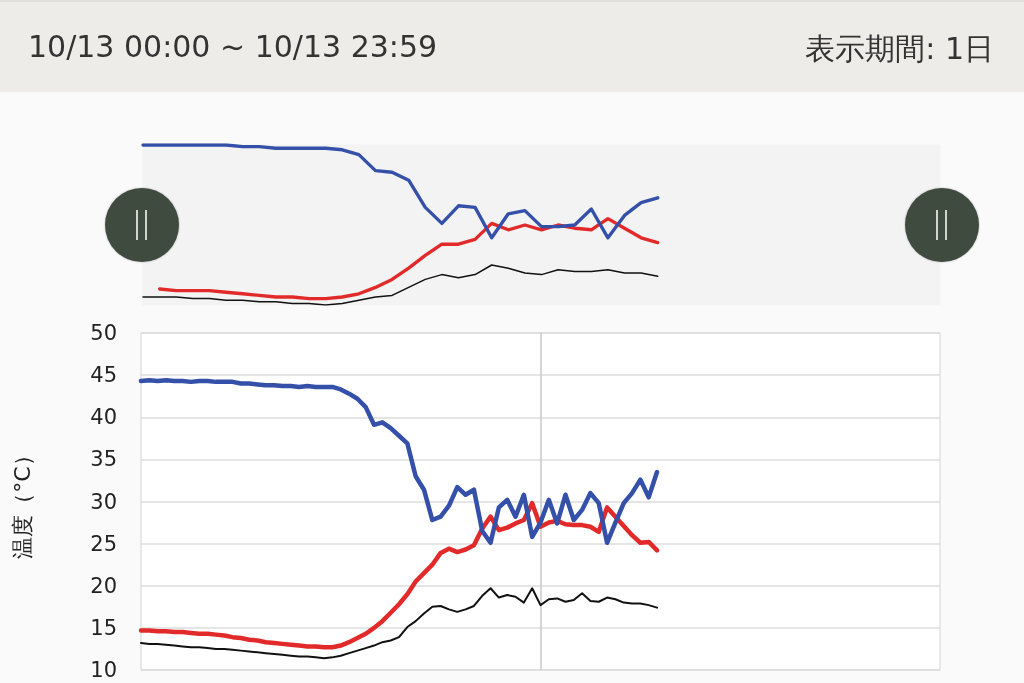 Image resolution: width=1024 pixels, height=683 pixels. I want to click on y-tick-label: 50, so click(103, 333).